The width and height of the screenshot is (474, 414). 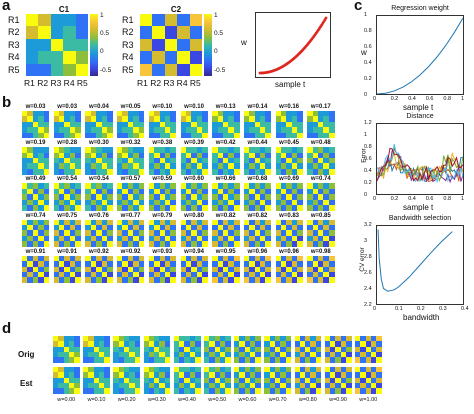 I want to click on w-label: w=0.10, so click(x=194, y=107).